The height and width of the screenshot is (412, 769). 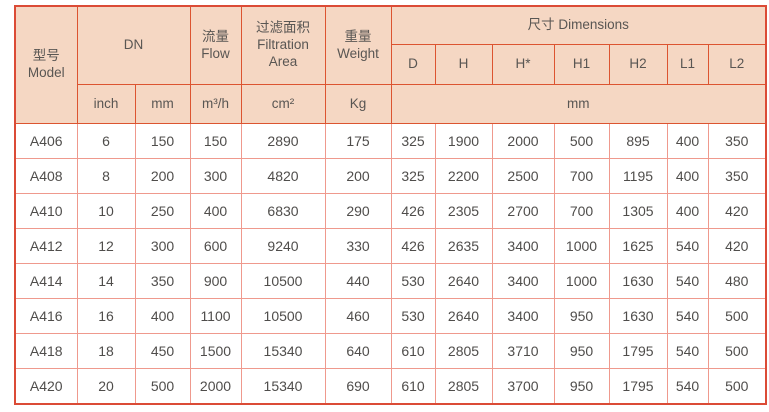 I want to click on value-cell: 440, so click(x=358, y=281).